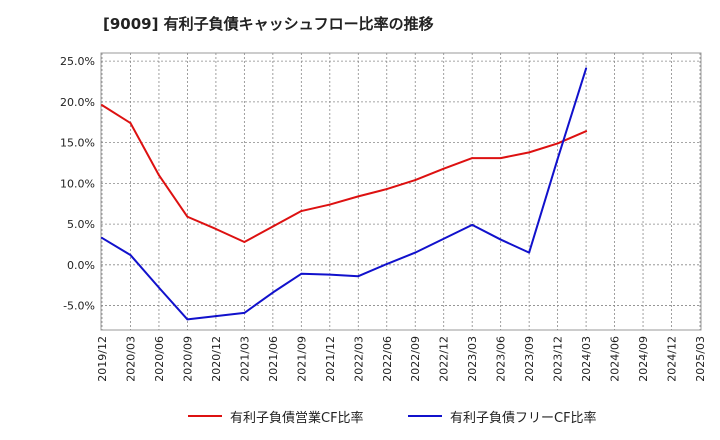 The image size is (720, 440). Describe the element at coordinates (187, 359) in the screenshot. I see `x-tick-label: 2020/09` at that location.